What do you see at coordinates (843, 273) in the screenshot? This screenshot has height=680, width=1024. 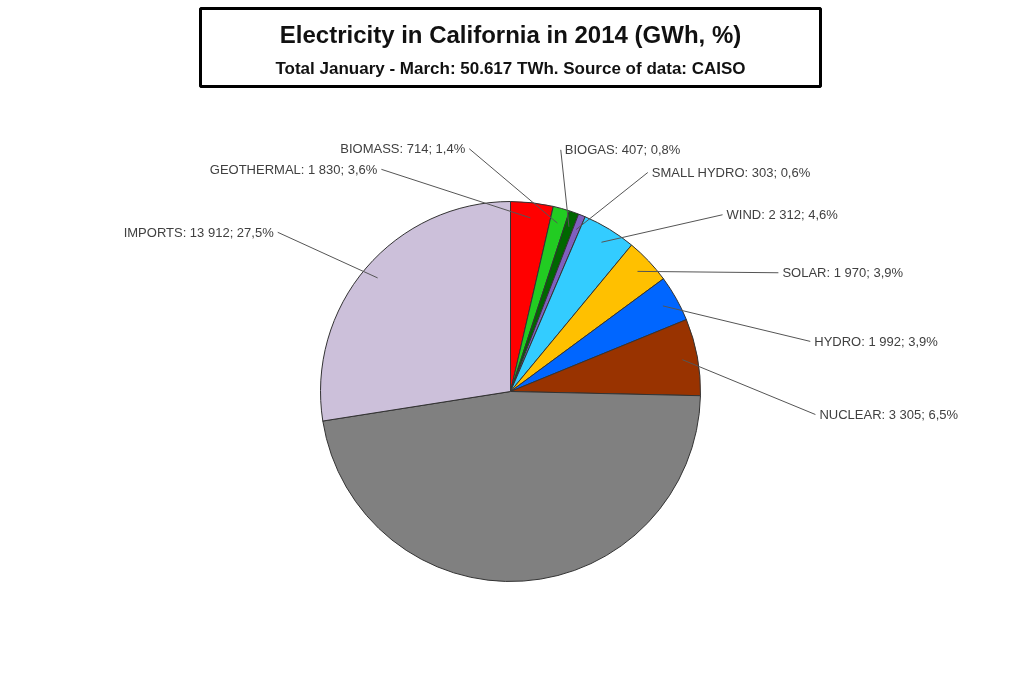 I see `slice-label: SOLAR: 1 970; 3,9%` at bounding box center [843, 273].